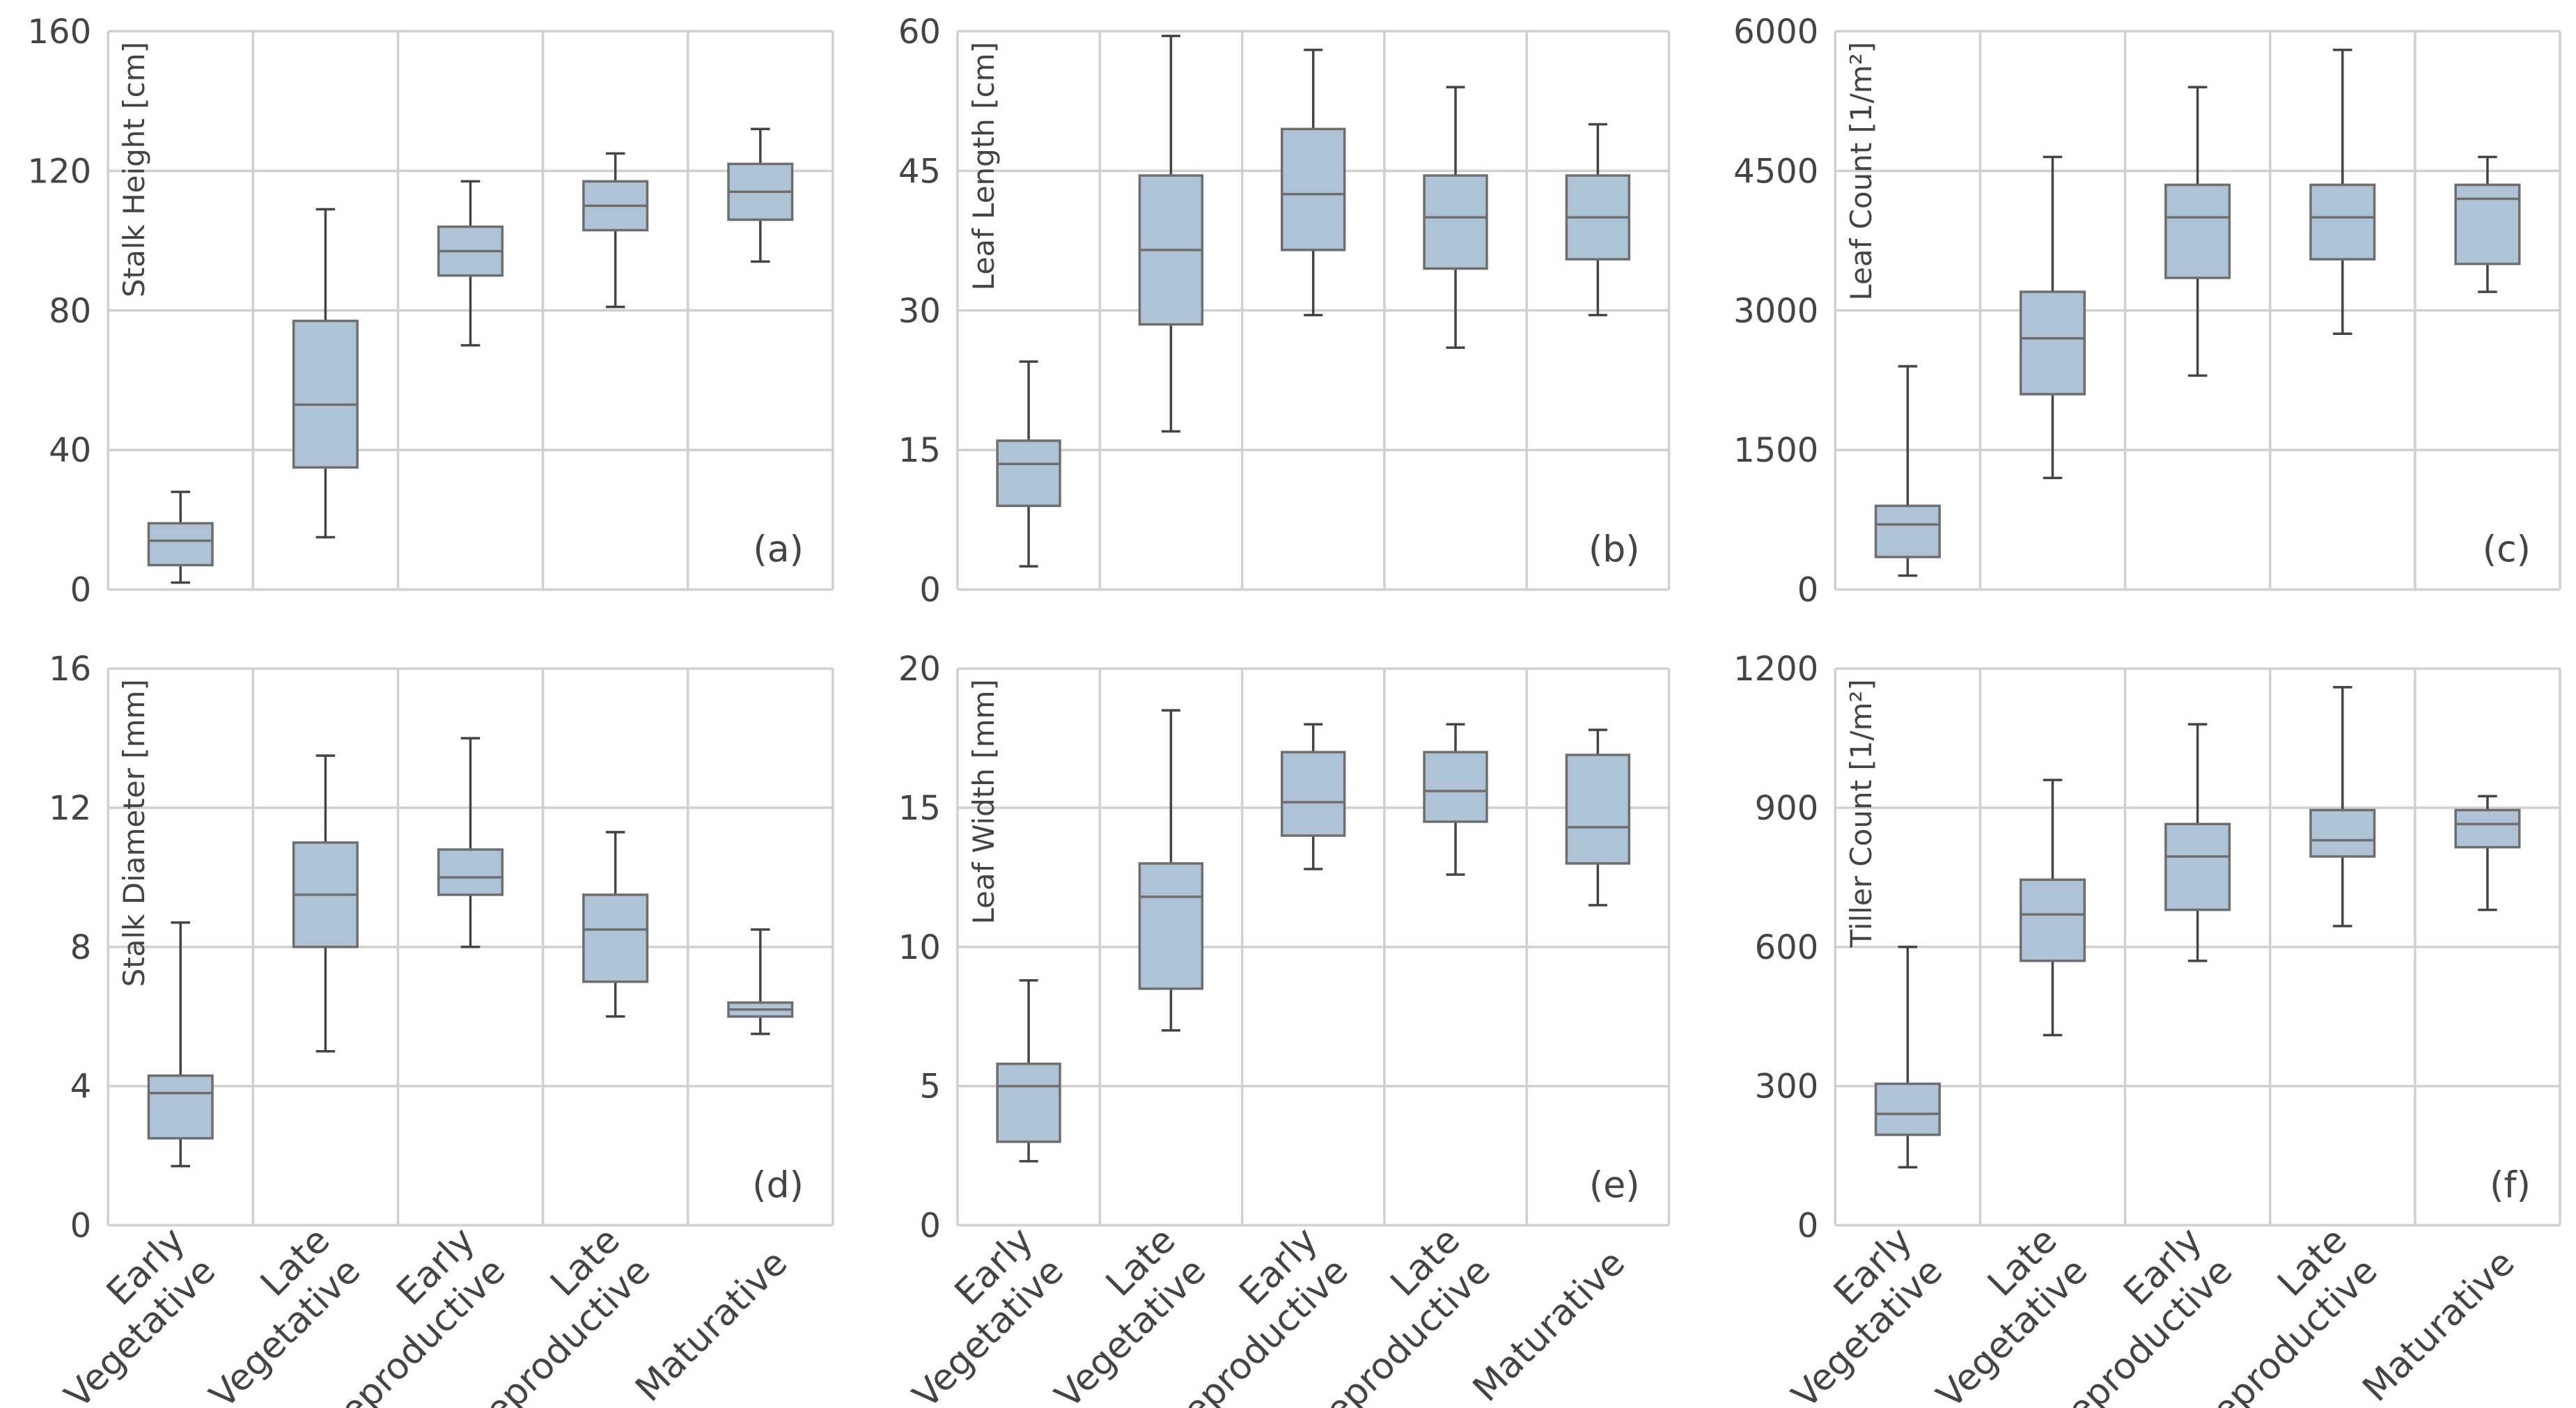  Describe the element at coordinates (1775, 311) in the screenshot. I see `y-tick-label: 3000` at that location.